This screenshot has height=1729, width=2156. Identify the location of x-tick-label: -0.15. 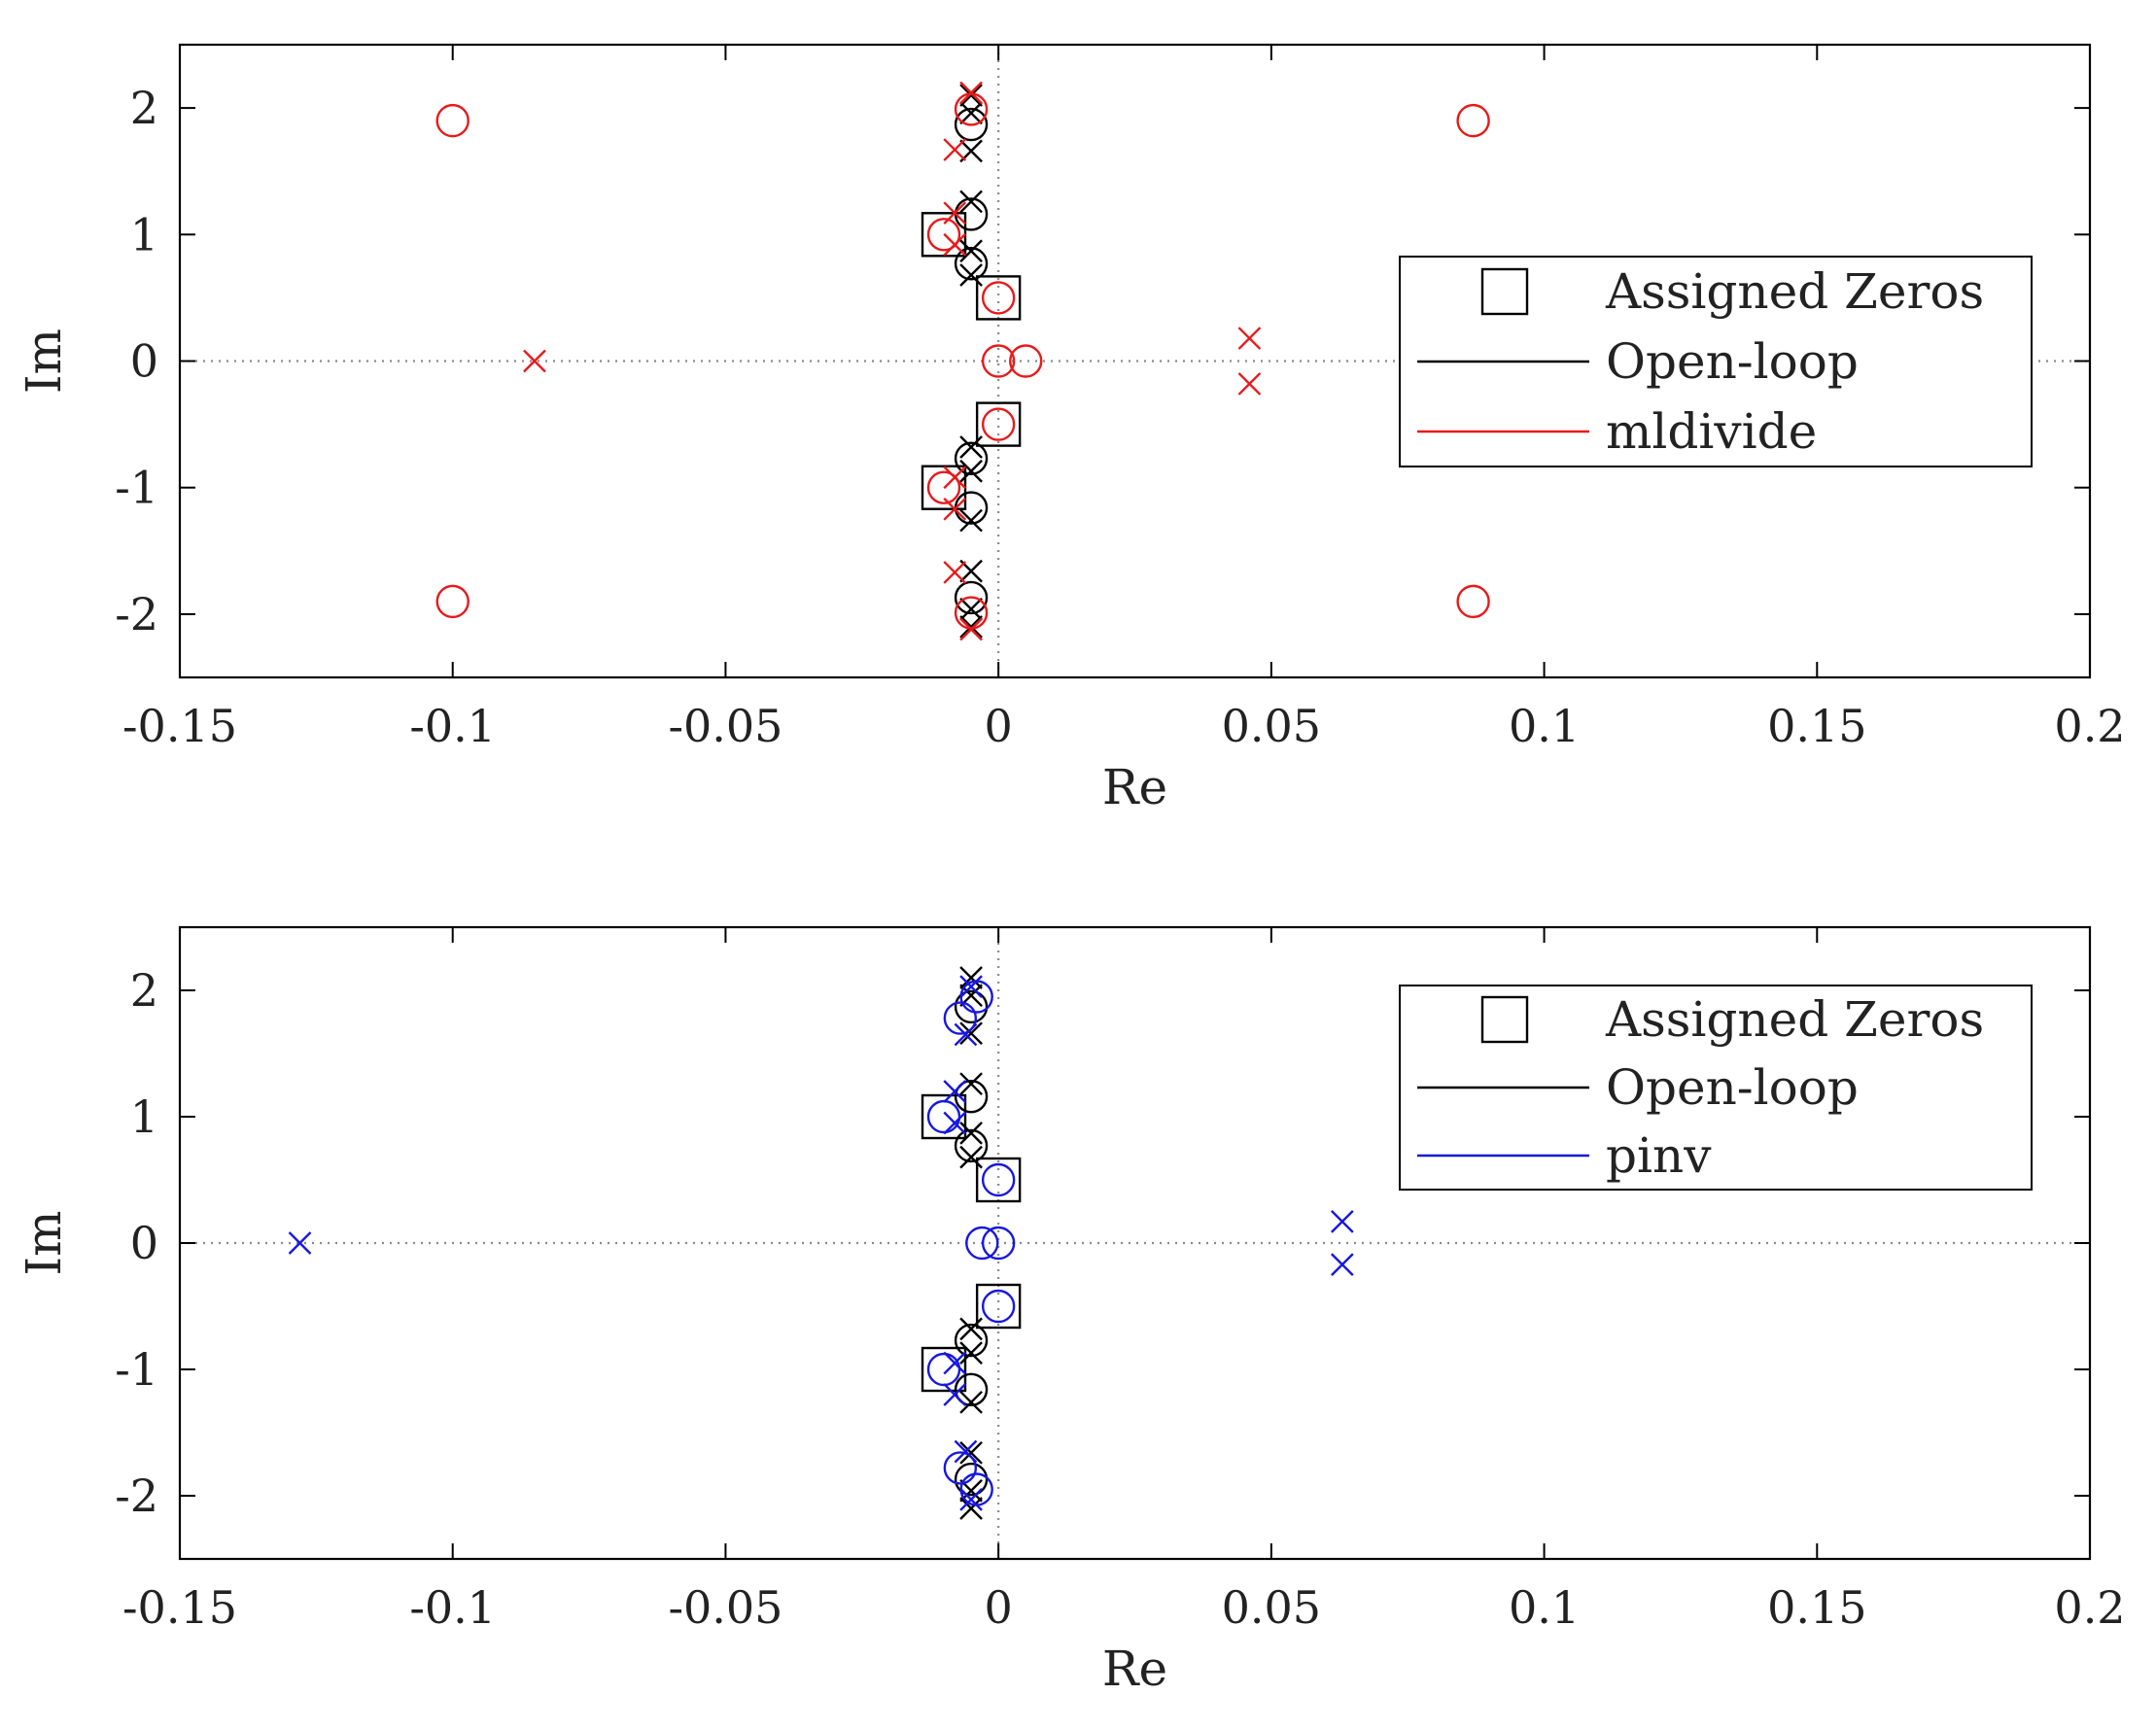
(179, 1607).